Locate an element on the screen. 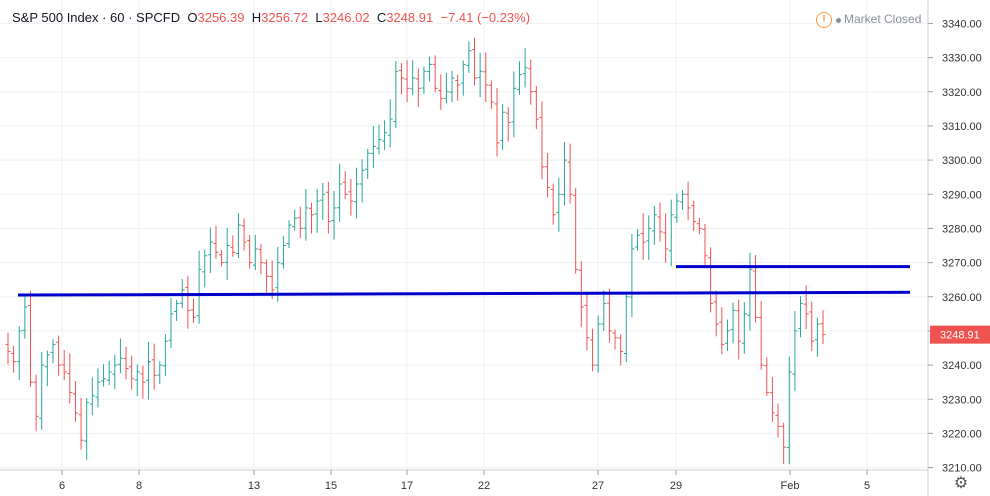 The height and width of the screenshot is (496, 990). market-status-text: Market Closed is located at coordinates (883, 19).